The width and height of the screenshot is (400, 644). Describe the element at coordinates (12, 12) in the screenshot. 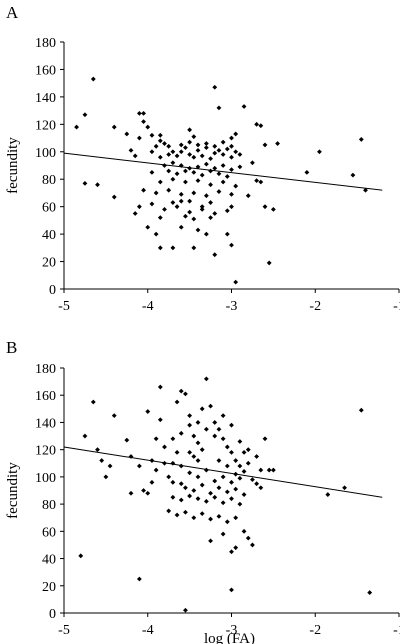

I see `panel-label: A` at that location.